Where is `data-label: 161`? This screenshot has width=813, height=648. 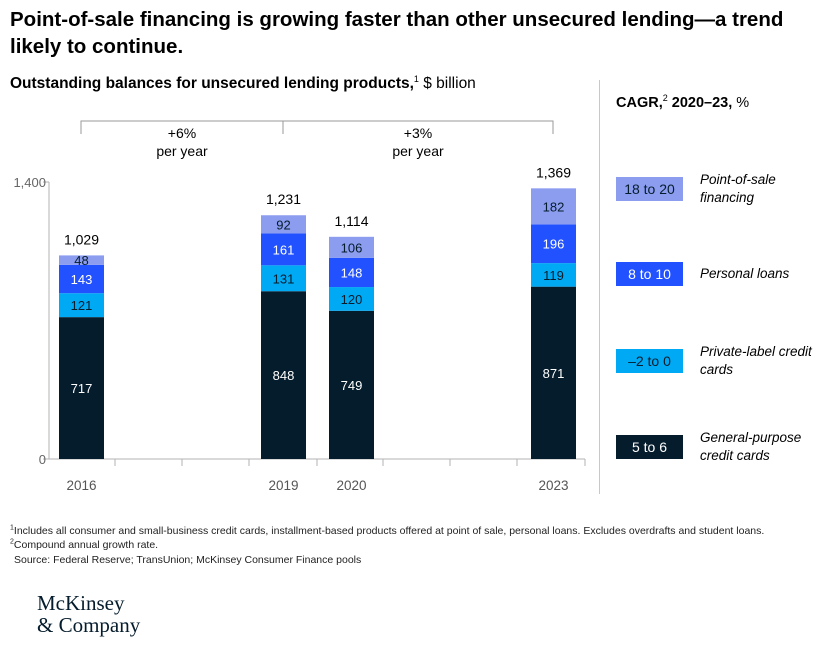
data-label: 161 is located at coordinates (284, 249).